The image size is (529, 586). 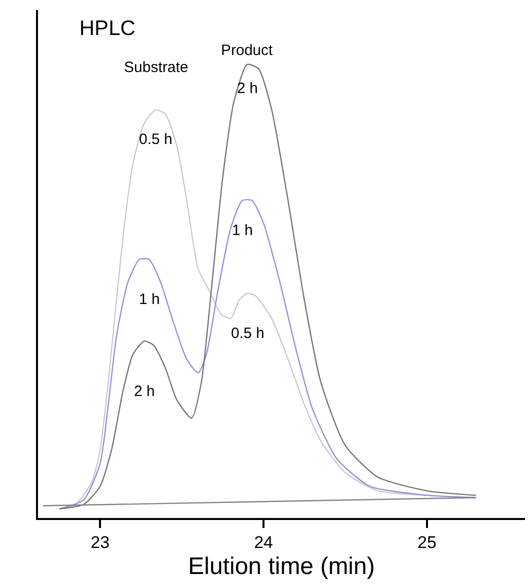 What do you see at coordinates (156, 67) in the screenshot?
I see `annotation: Substrate` at bounding box center [156, 67].